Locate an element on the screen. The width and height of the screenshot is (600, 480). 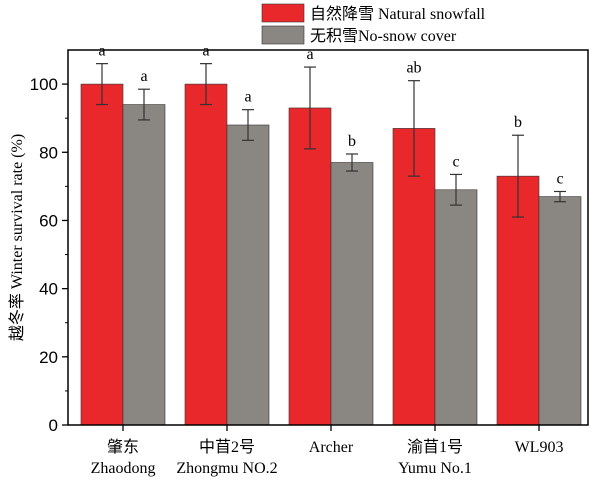
x-tick-label: 中苜2号 is located at coordinates (227, 447).